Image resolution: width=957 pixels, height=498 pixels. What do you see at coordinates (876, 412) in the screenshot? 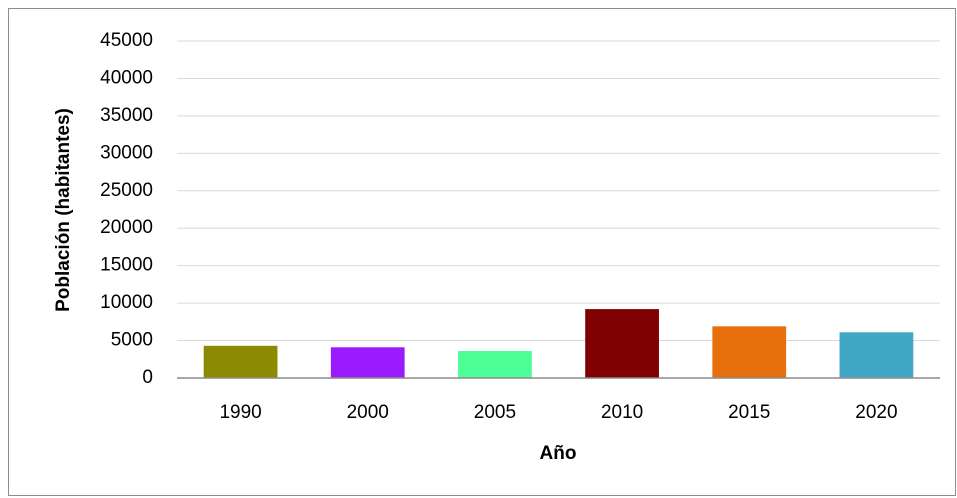
I see `x-tick-label: 2020` at bounding box center [876, 412].